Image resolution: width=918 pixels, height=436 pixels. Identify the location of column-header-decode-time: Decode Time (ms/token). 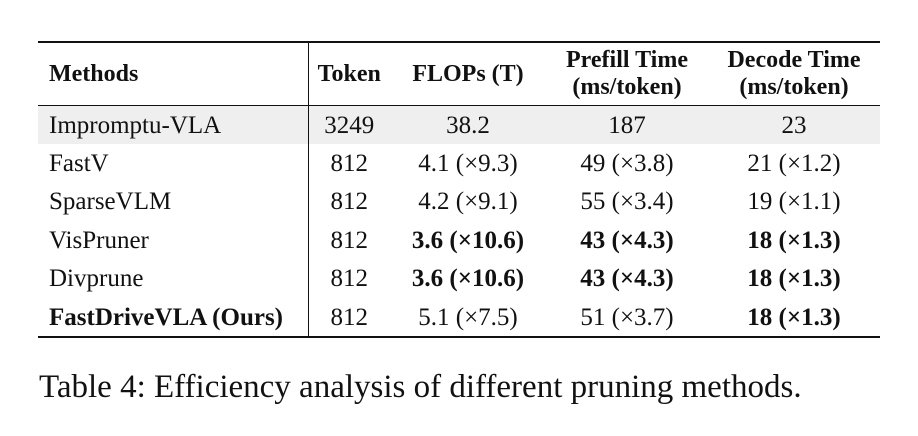
(794, 73).